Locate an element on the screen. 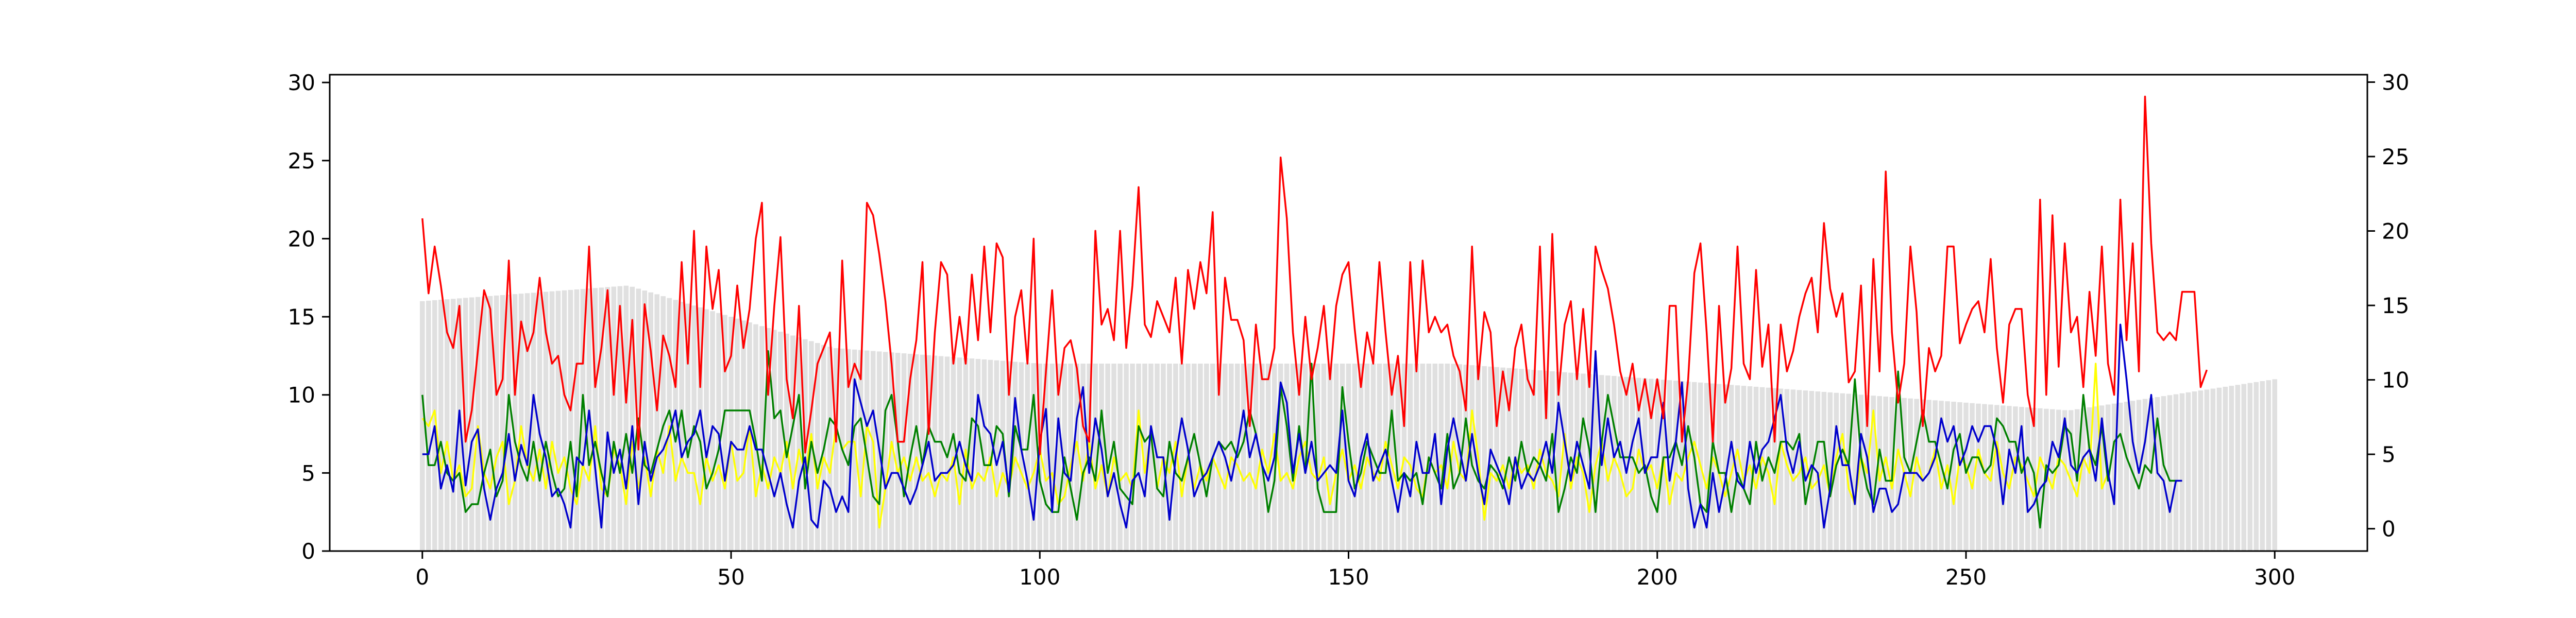 The image size is (2576, 618). y2-tick-label: 25 is located at coordinates (2395, 156).